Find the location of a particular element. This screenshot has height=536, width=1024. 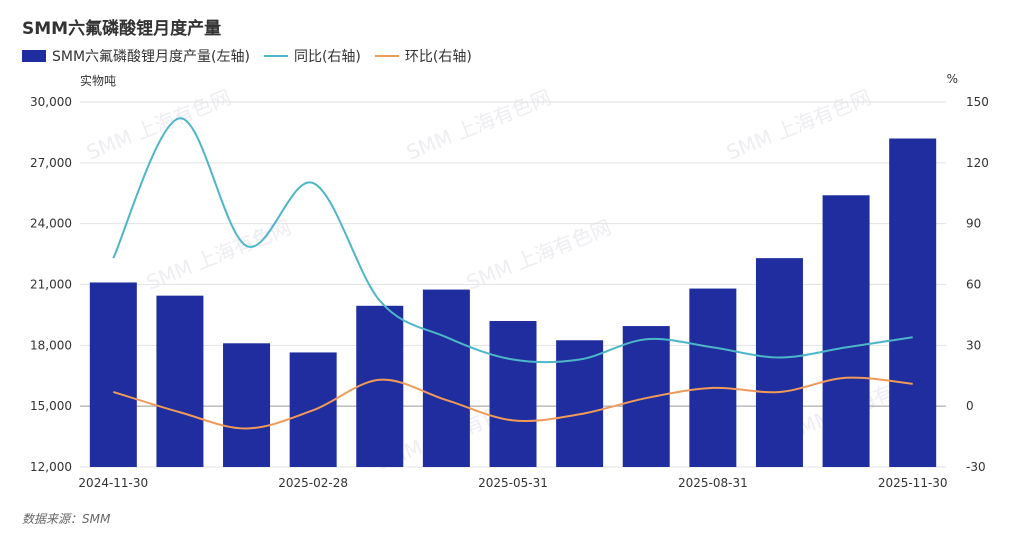

y-right-tick-label: 90 is located at coordinates (973, 224).